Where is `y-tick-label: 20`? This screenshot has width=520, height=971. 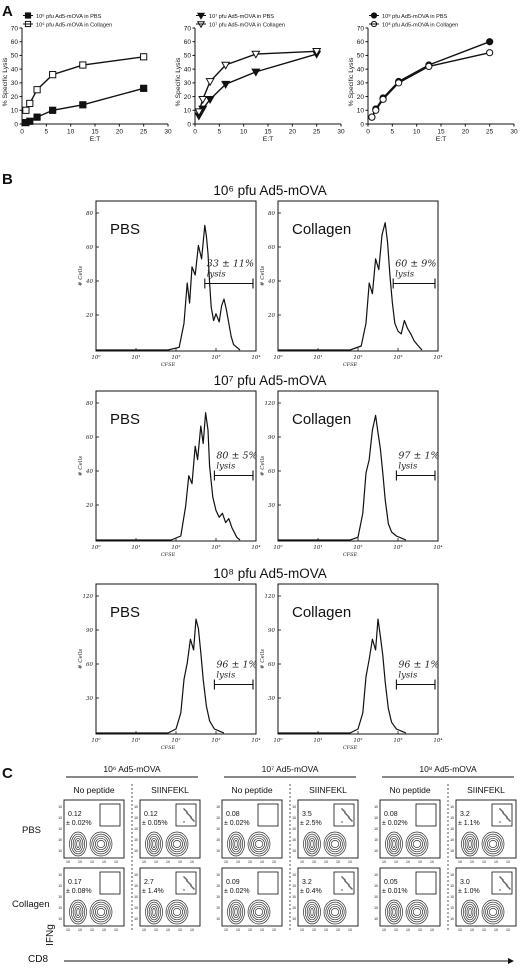 y-tick-label: 20 is located at coordinates (89, 506).